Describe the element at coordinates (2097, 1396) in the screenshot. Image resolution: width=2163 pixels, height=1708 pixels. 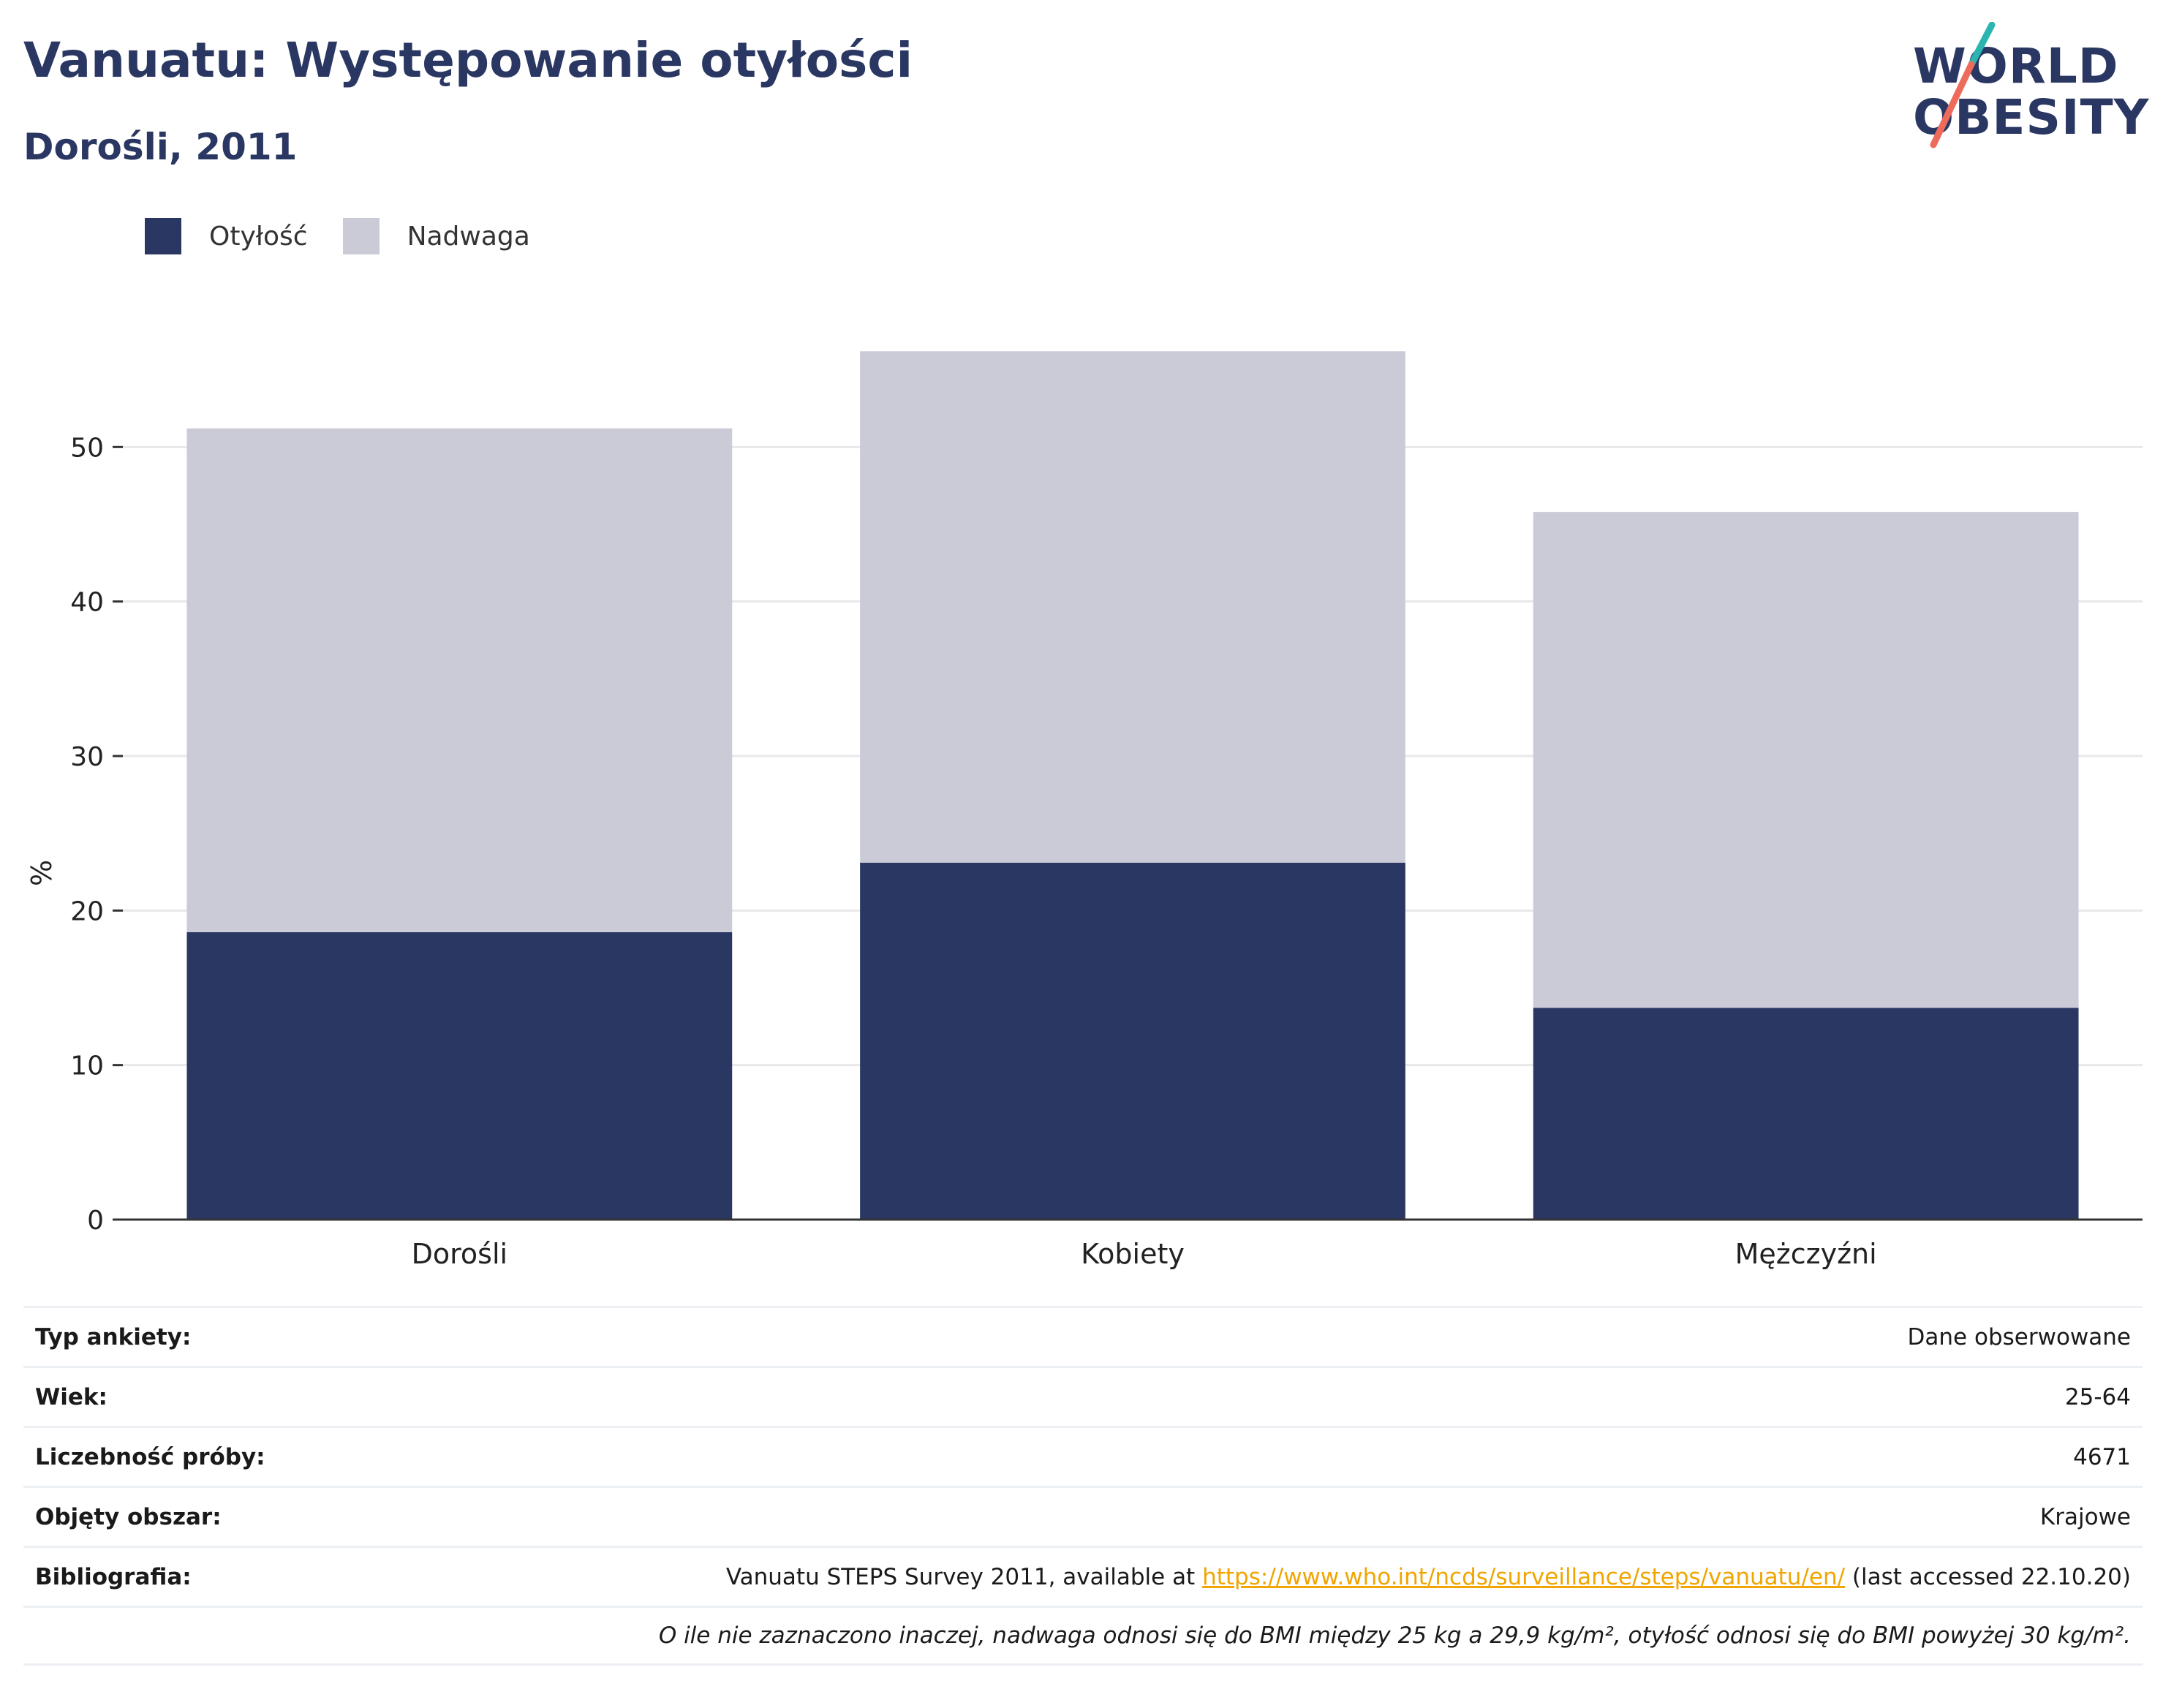
I see `info-value: 25-64` at that location.